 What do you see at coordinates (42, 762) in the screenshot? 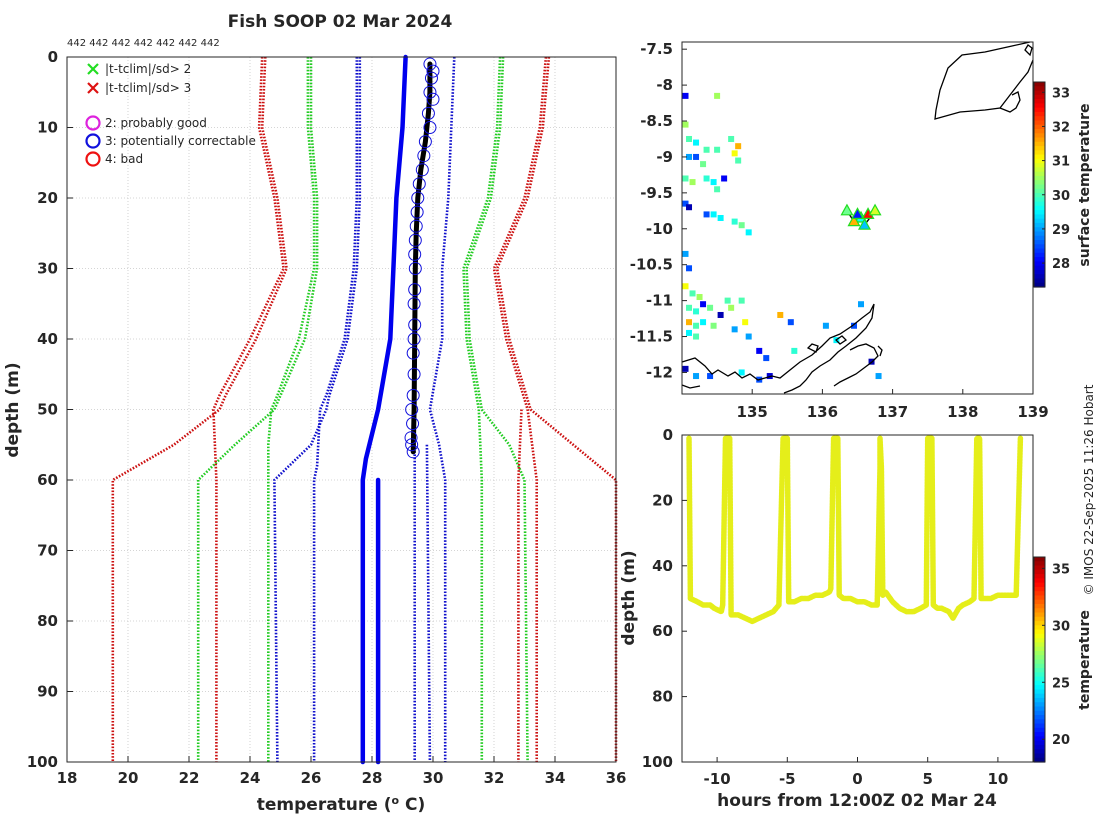
I see `profile-y-tick-label: 100` at bounding box center [42, 762].